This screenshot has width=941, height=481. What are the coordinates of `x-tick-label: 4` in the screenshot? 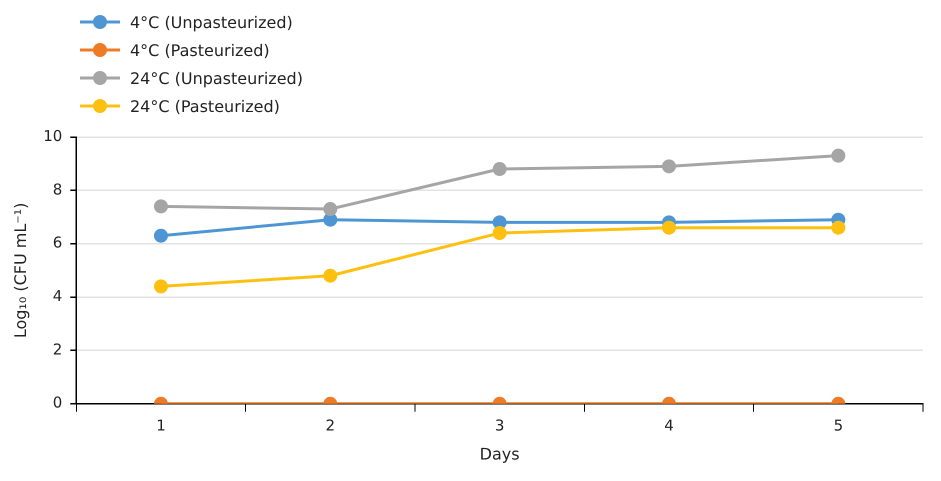 It's located at (669, 425).